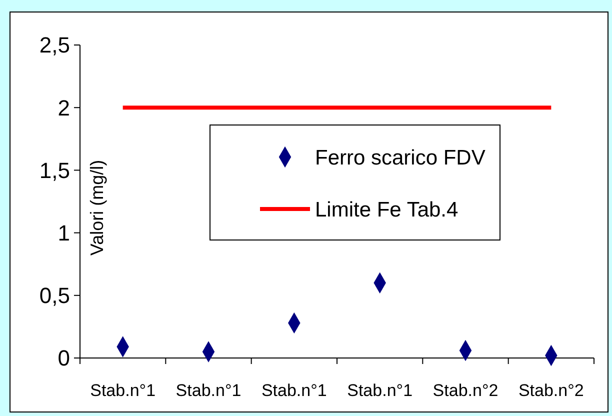 The height and width of the screenshot is (416, 612). What do you see at coordinates (54, 295) in the screenshot?
I see `y-tick-label: 0,5` at bounding box center [54, 295].